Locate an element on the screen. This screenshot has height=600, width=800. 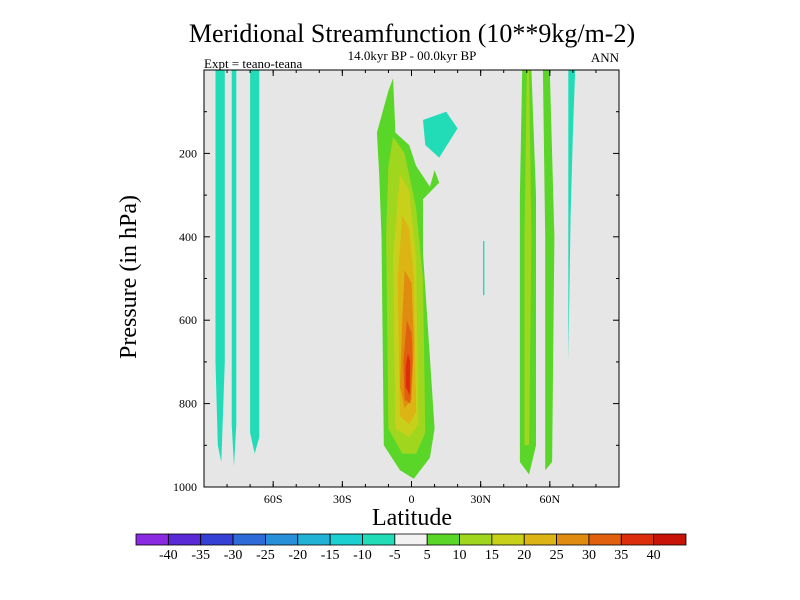
colorbar-label: -25 is located at coordinates (265, 555).